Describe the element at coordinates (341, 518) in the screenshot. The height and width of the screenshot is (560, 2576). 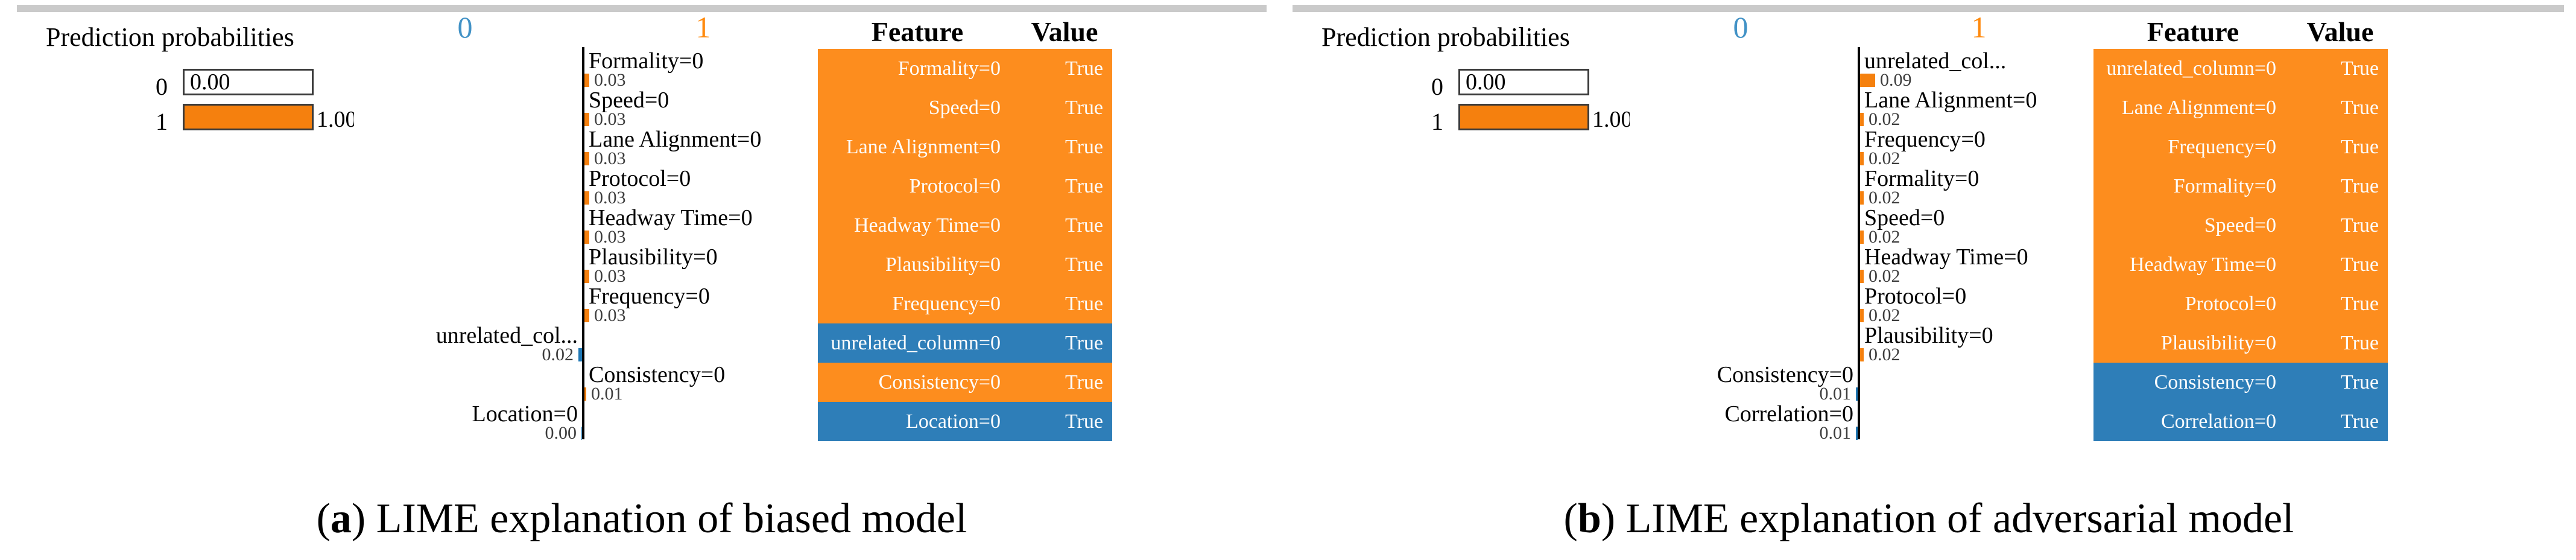
I see `caption-letter: a` at that location.